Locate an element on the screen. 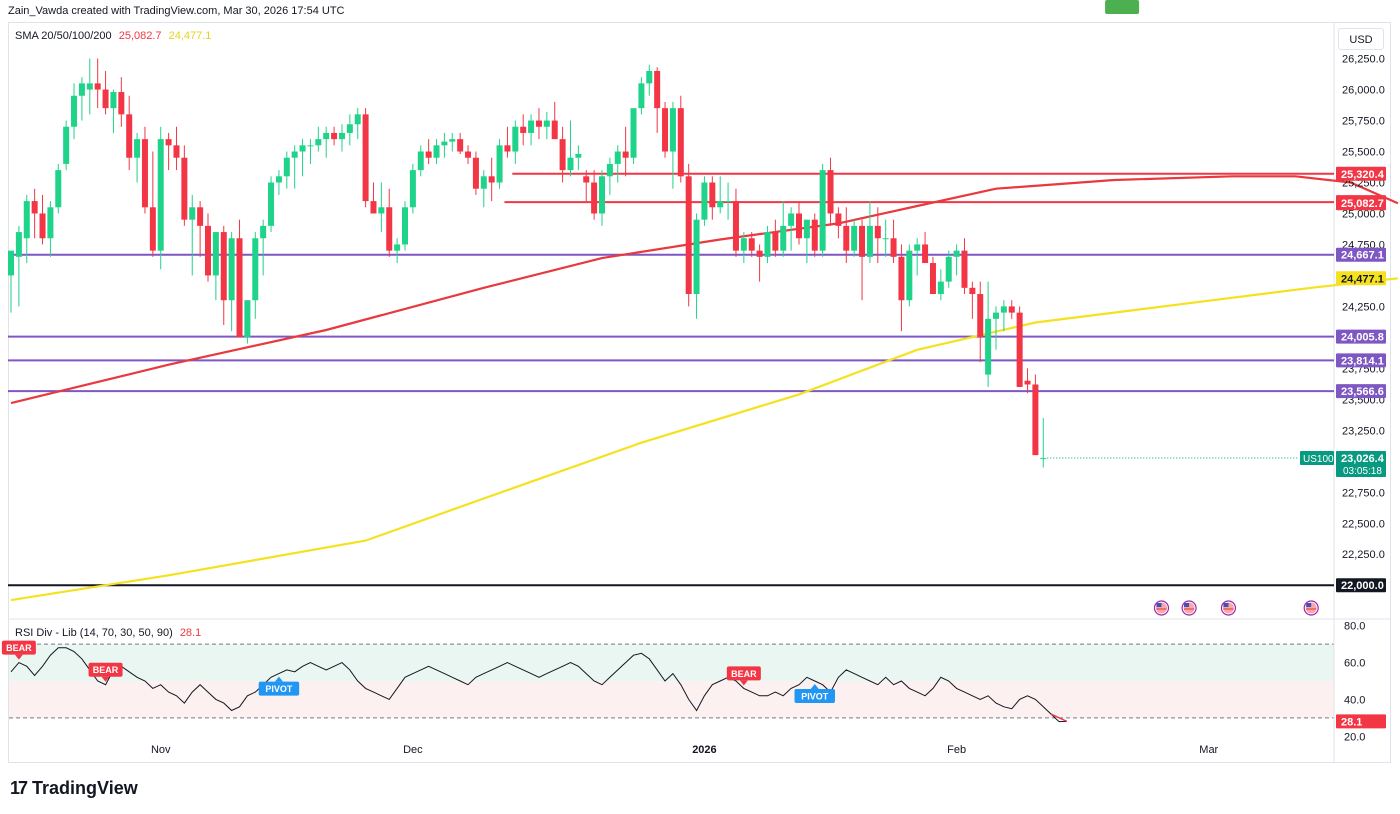 This screenshot has width=1400, height=814. rsi-marker-label: BULL is located at coordinates (1122, 1).